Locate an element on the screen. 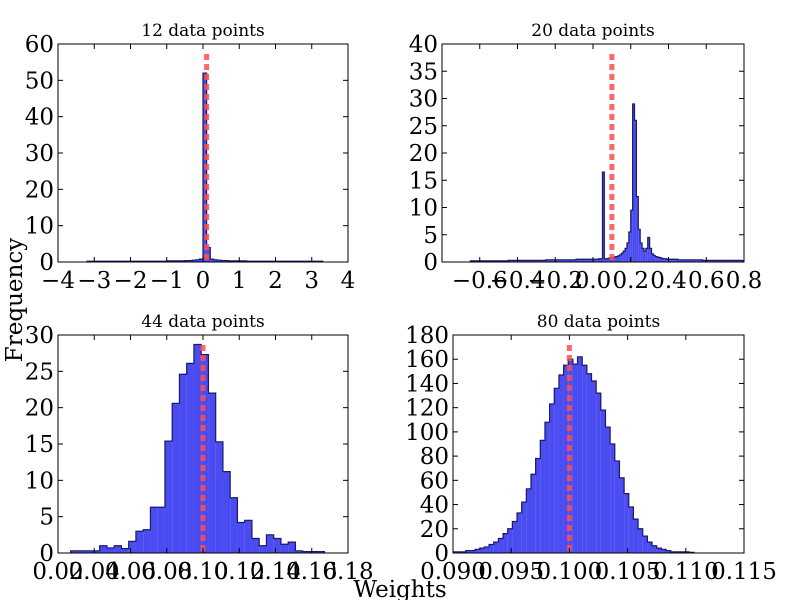 The height and width of the screenshot is (600, 800). x-tick-label: 0.18 is located at coordinates (347, 572).